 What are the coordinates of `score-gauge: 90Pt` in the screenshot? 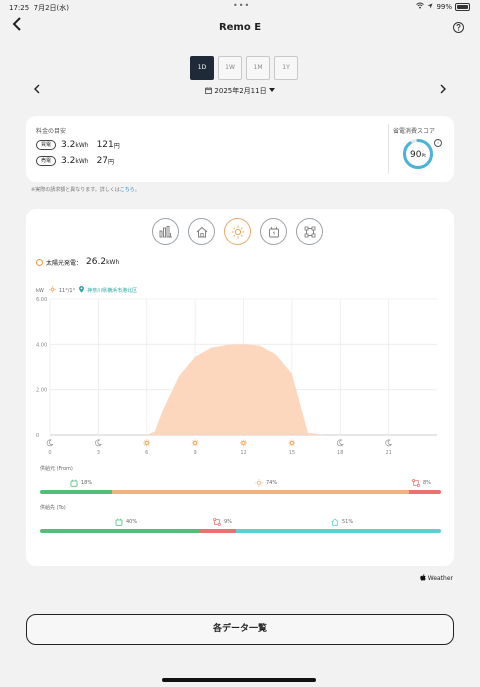 It's located at (418, 154).